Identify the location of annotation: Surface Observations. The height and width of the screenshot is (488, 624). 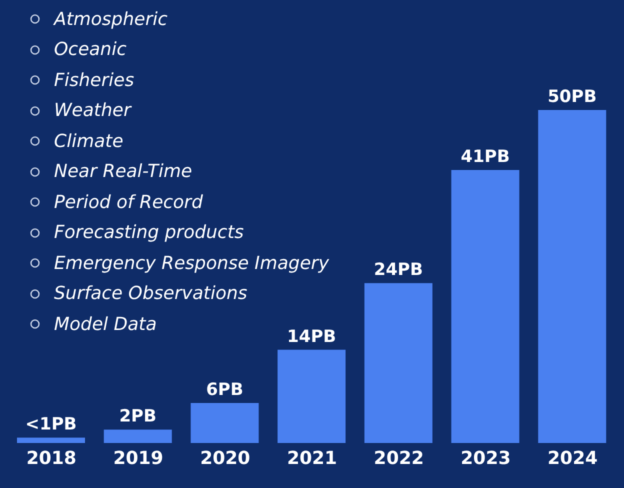
(151, 293).